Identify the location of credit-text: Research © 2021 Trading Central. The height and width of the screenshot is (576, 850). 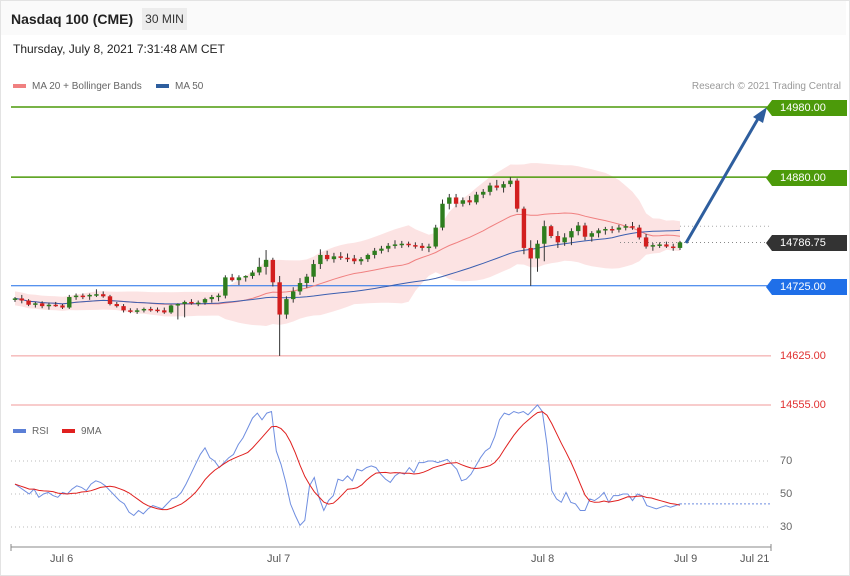
(766, 86).